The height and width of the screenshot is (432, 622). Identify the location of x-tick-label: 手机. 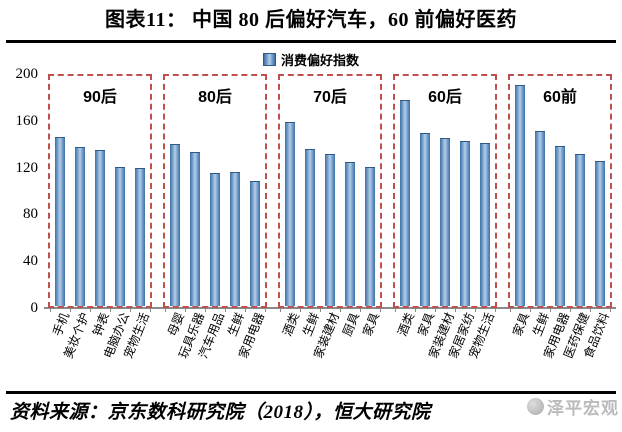
(61, 324).